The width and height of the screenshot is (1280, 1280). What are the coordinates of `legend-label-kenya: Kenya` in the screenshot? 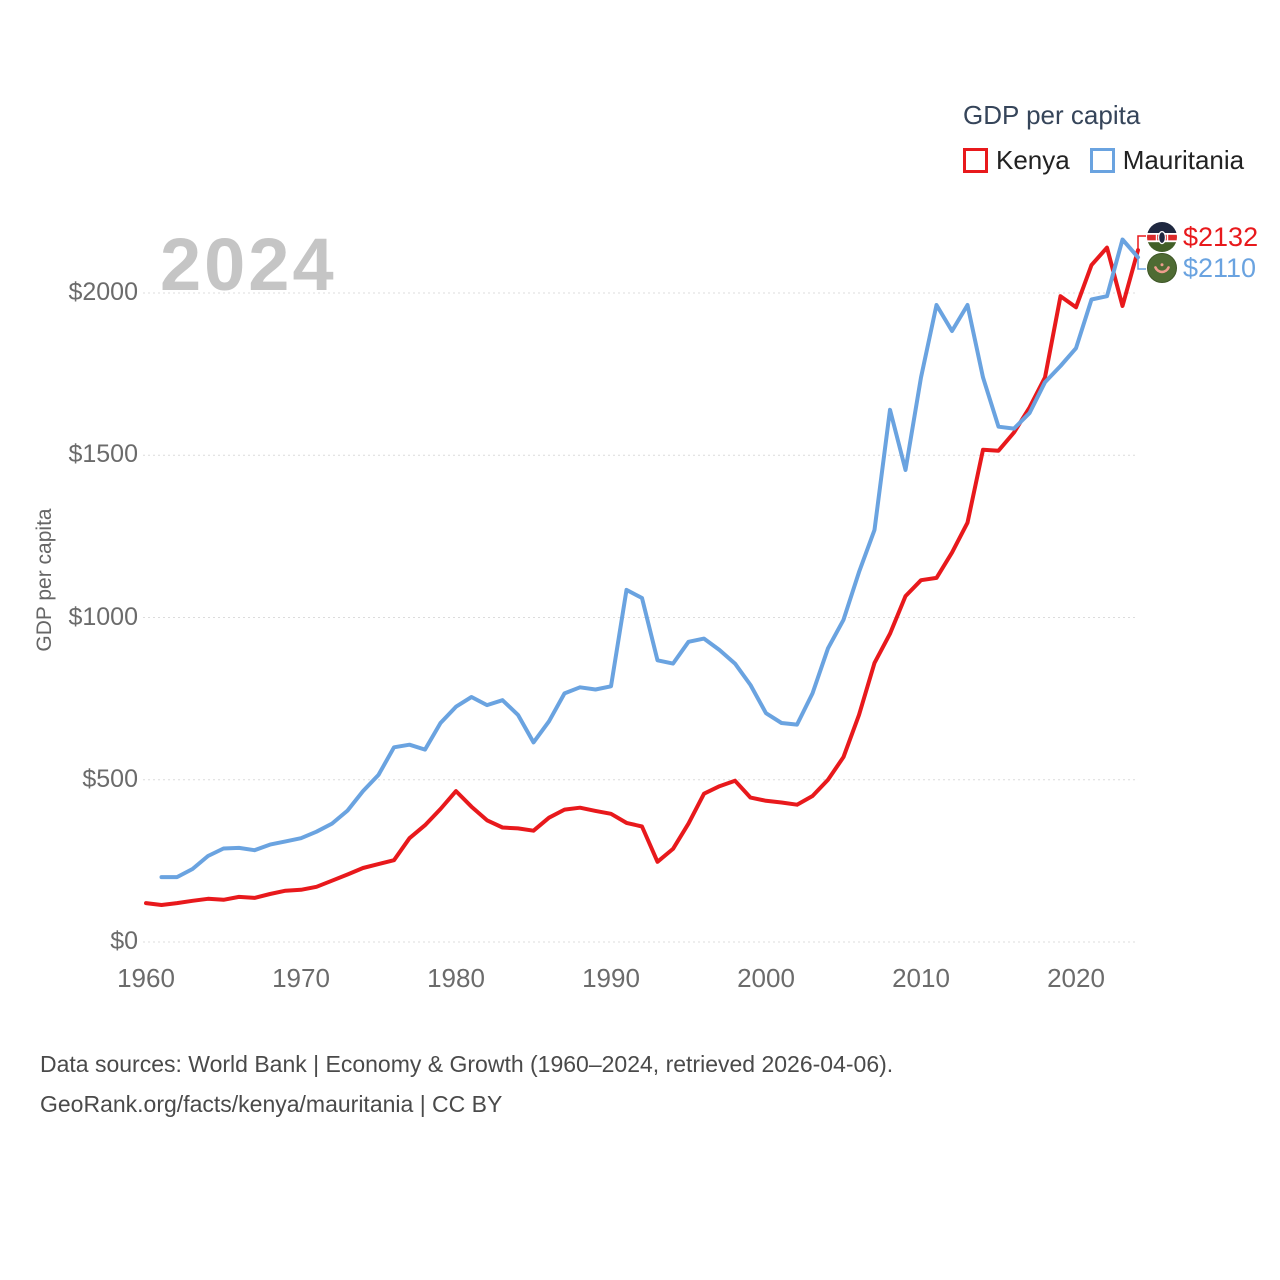 It's located at (1033, 160).